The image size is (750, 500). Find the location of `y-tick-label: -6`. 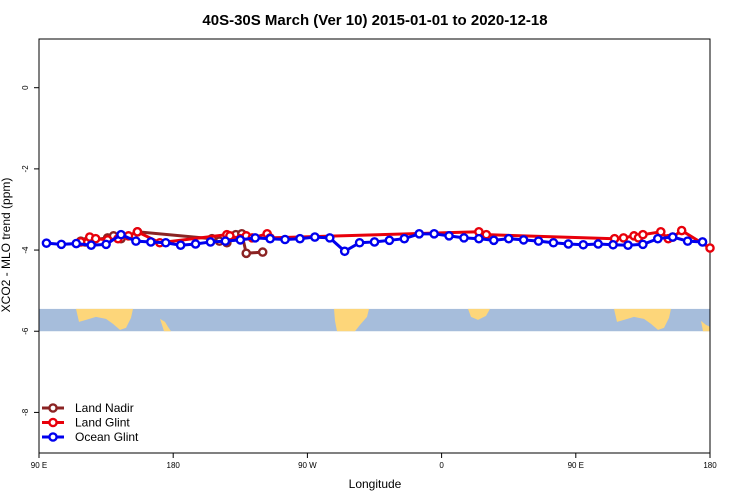

y-tick-label: -6 is located at coordinates (25, 331).